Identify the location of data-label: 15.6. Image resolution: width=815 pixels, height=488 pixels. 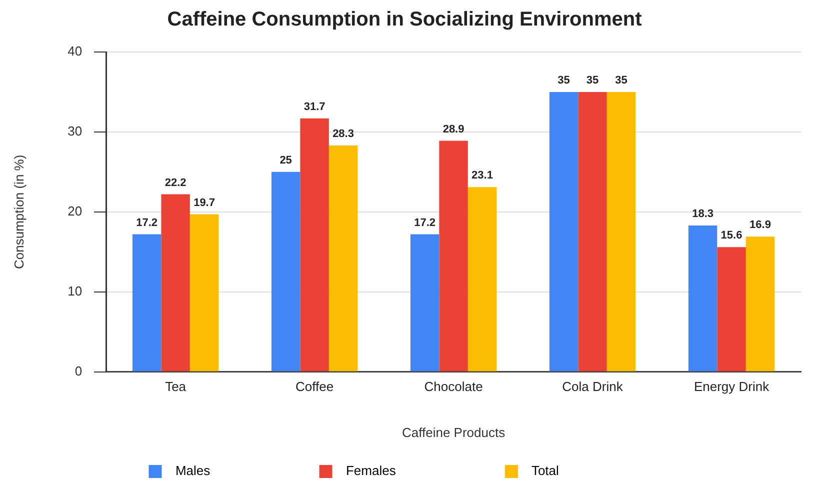
(731, 236).